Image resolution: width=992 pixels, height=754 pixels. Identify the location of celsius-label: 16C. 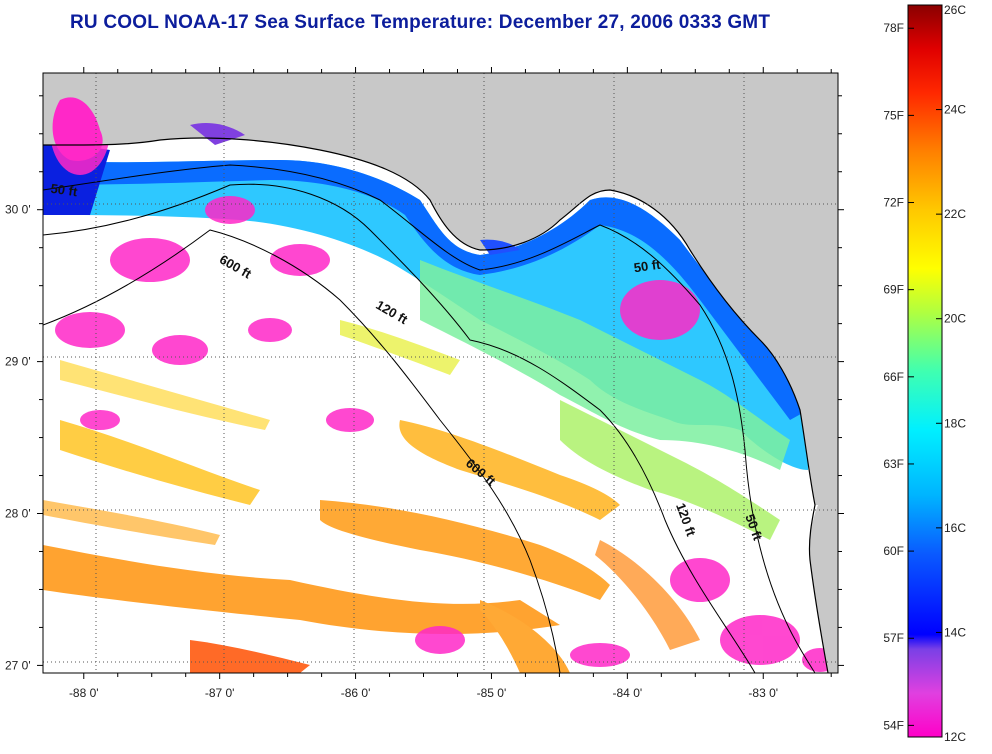
(955, 528).